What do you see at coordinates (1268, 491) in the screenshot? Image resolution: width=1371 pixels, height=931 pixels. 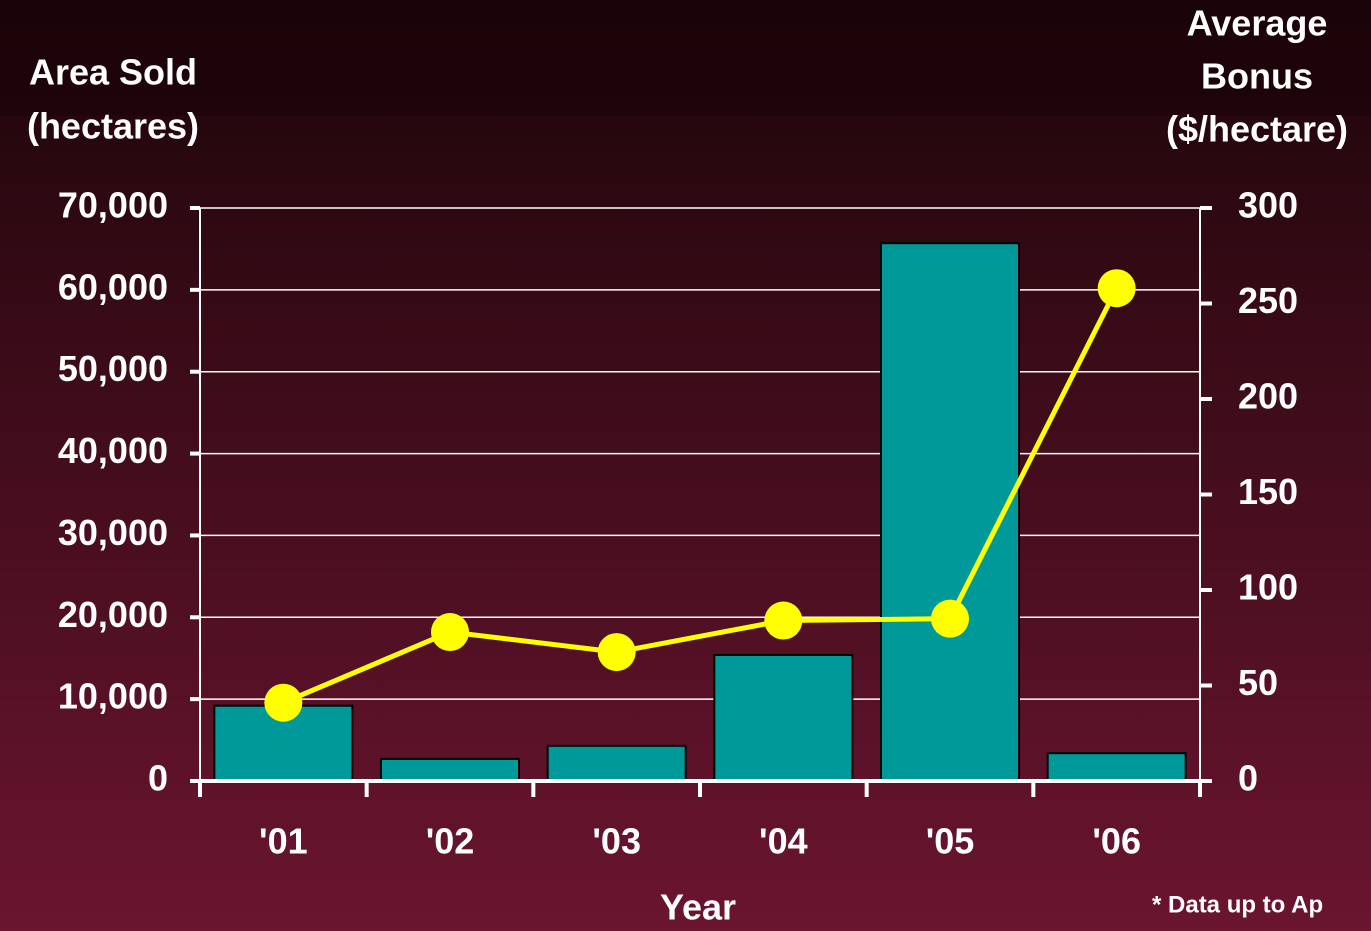 I see `y2-tick-label: 150` at bounding box center [1268, 491].